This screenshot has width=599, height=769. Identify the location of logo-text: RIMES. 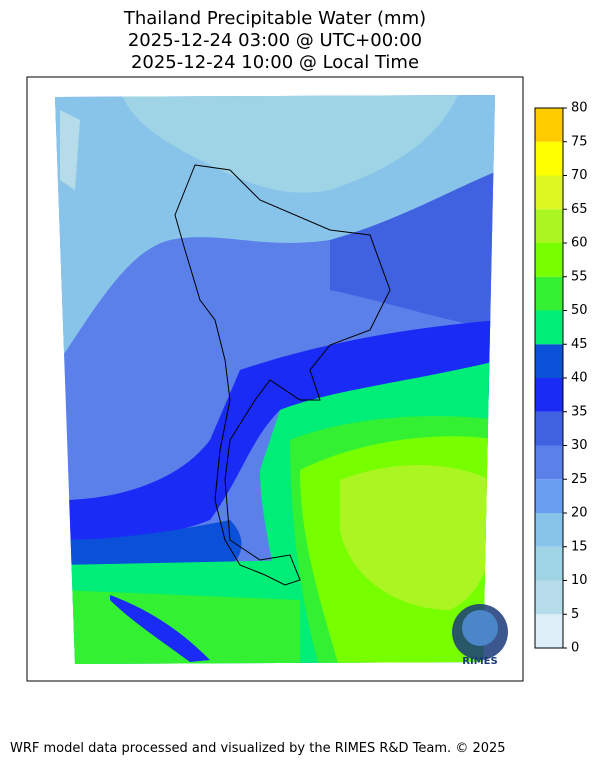
(479, 661).